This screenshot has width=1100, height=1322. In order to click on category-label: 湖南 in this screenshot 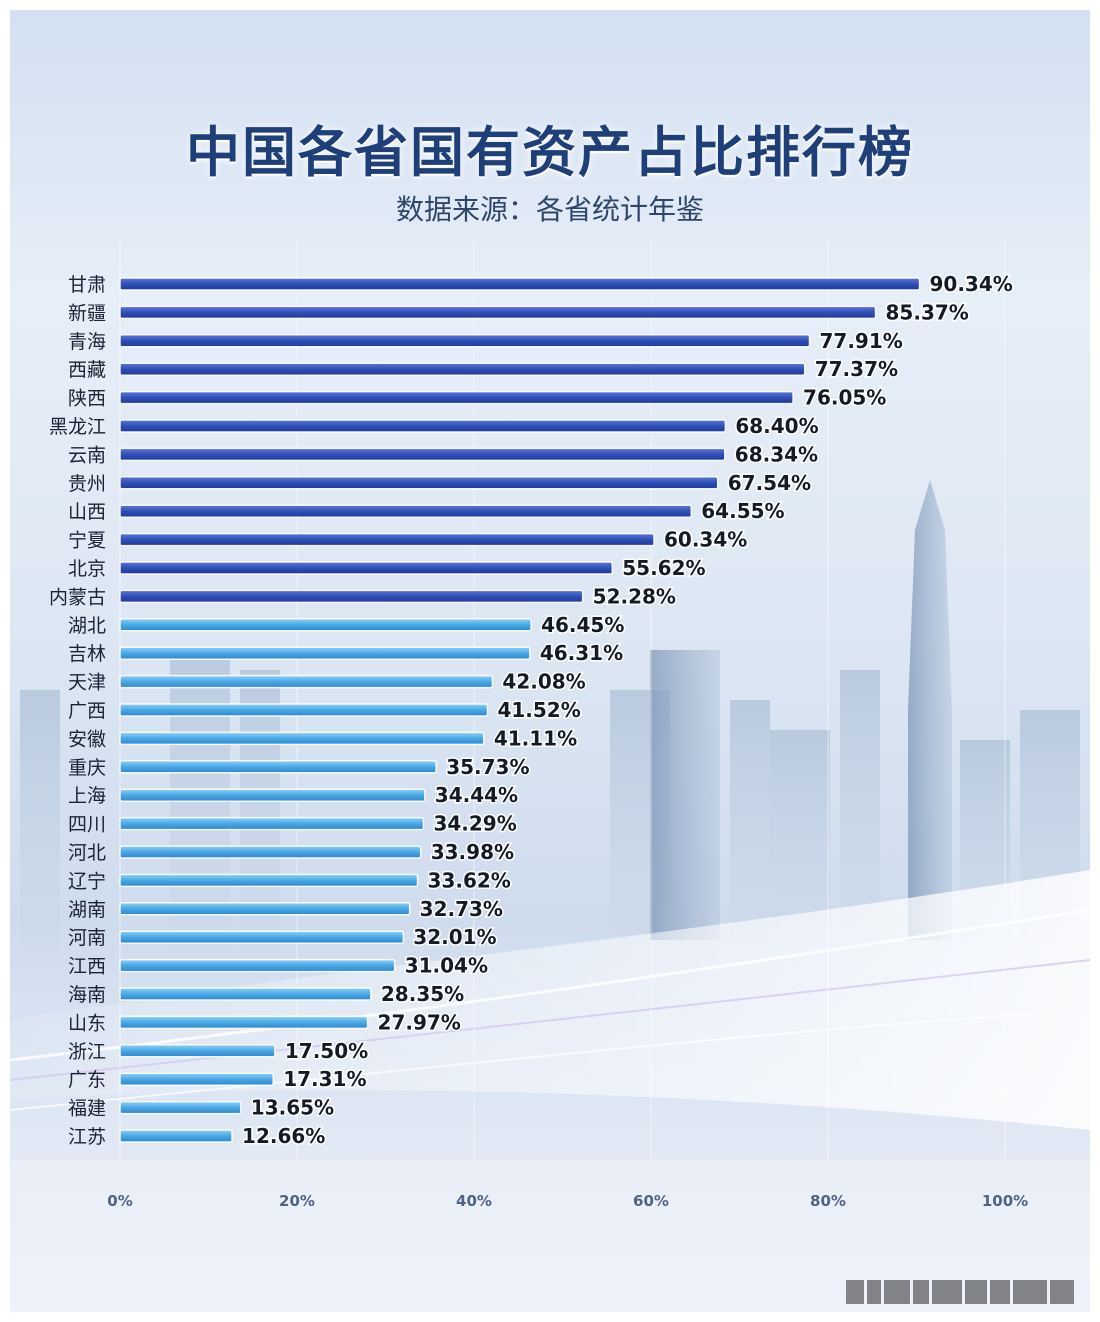, I will do `click(87, 910)`.